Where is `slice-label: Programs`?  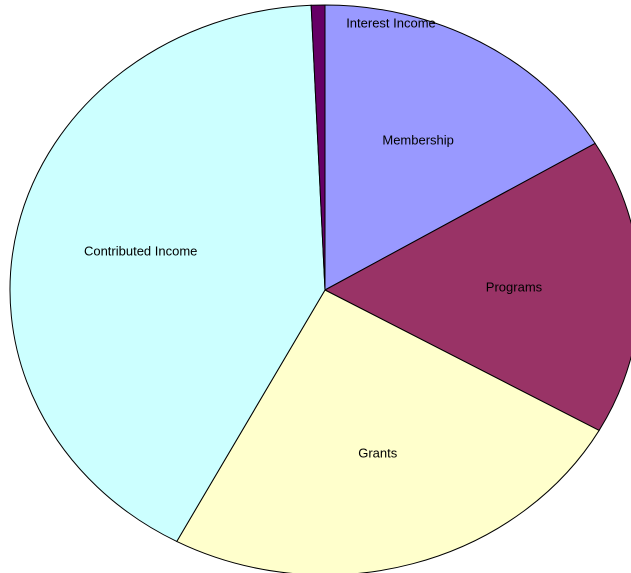
slice-label: Programs is located at coordinates (514, 286).